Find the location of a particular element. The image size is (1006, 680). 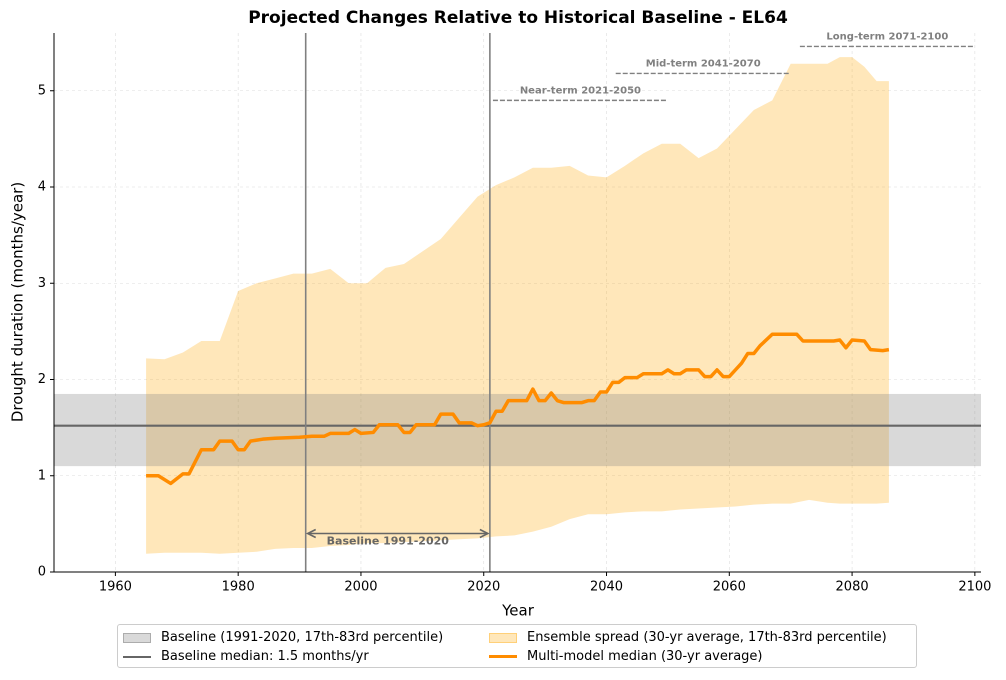

y-tick-label: 3 is located at coordinates (42, 283).